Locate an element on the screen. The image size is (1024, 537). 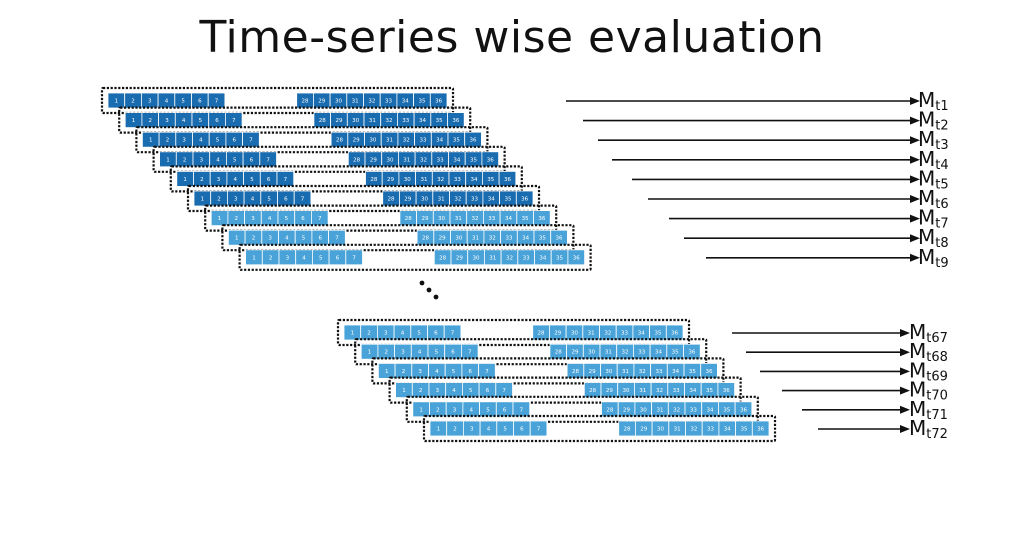
series-window-t72: 1 2 3 4 5 6 7 28 29 30 31 32 33 34 35 36 is located at coordinates (599, 428).